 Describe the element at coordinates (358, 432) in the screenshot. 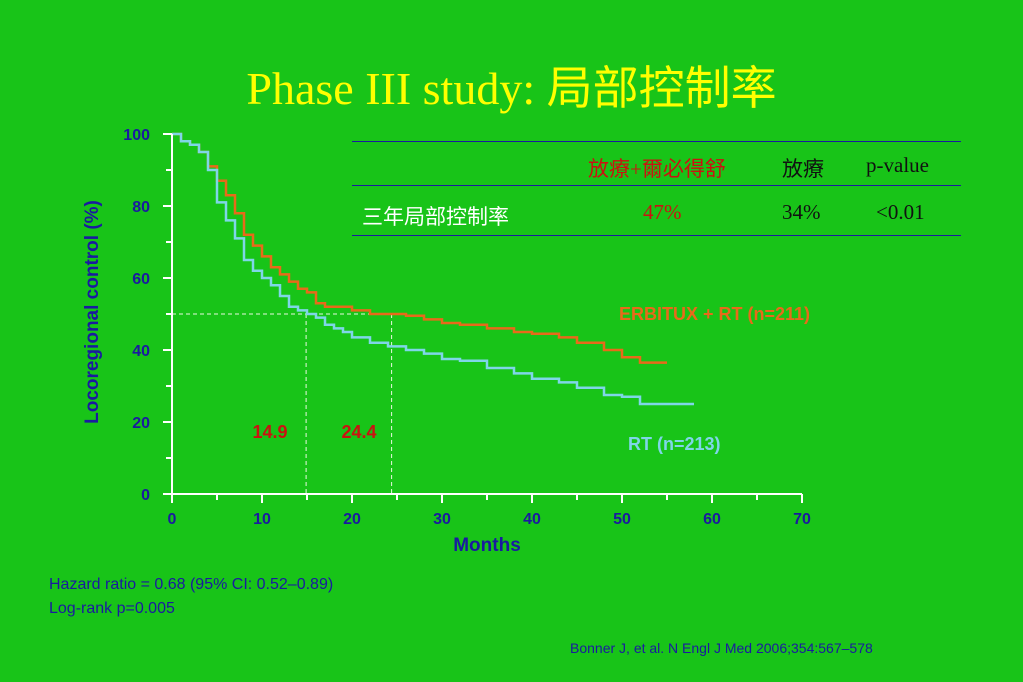

I see `median-label-rt: 24.4` at that location.